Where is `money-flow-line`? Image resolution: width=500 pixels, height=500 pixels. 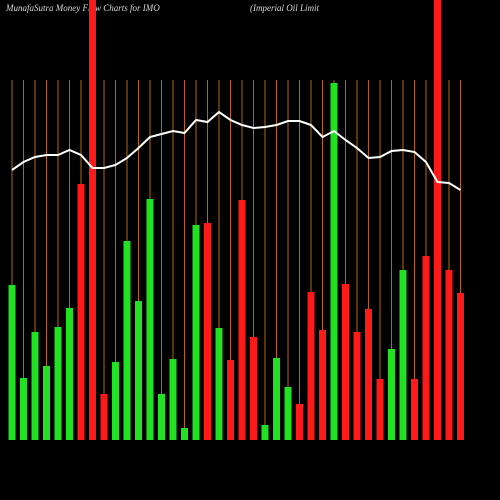 money-flow-line is located at coordinates (236, 150).